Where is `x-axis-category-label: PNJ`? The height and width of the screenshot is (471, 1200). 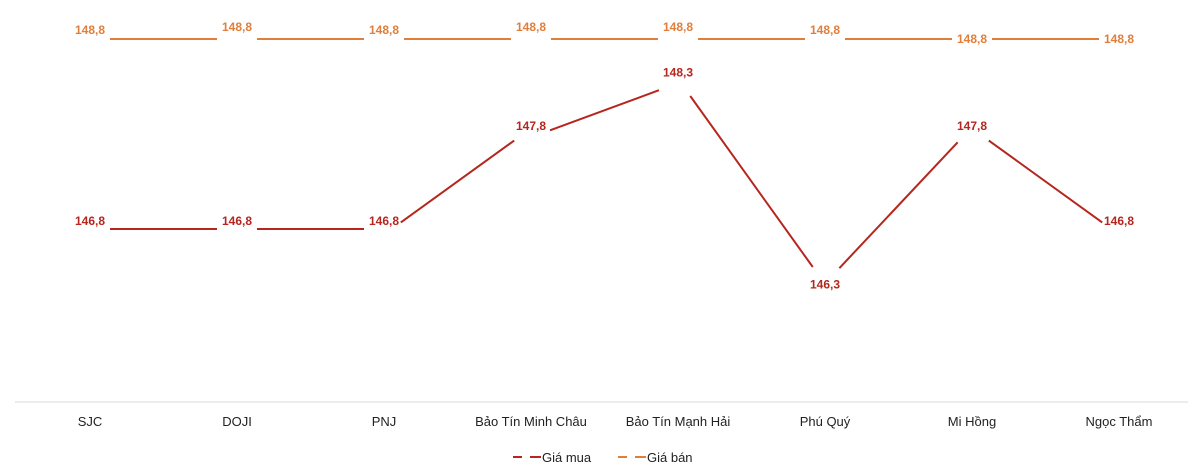 x-axis-category-label: PNJ is located at coordinates (384, 421).